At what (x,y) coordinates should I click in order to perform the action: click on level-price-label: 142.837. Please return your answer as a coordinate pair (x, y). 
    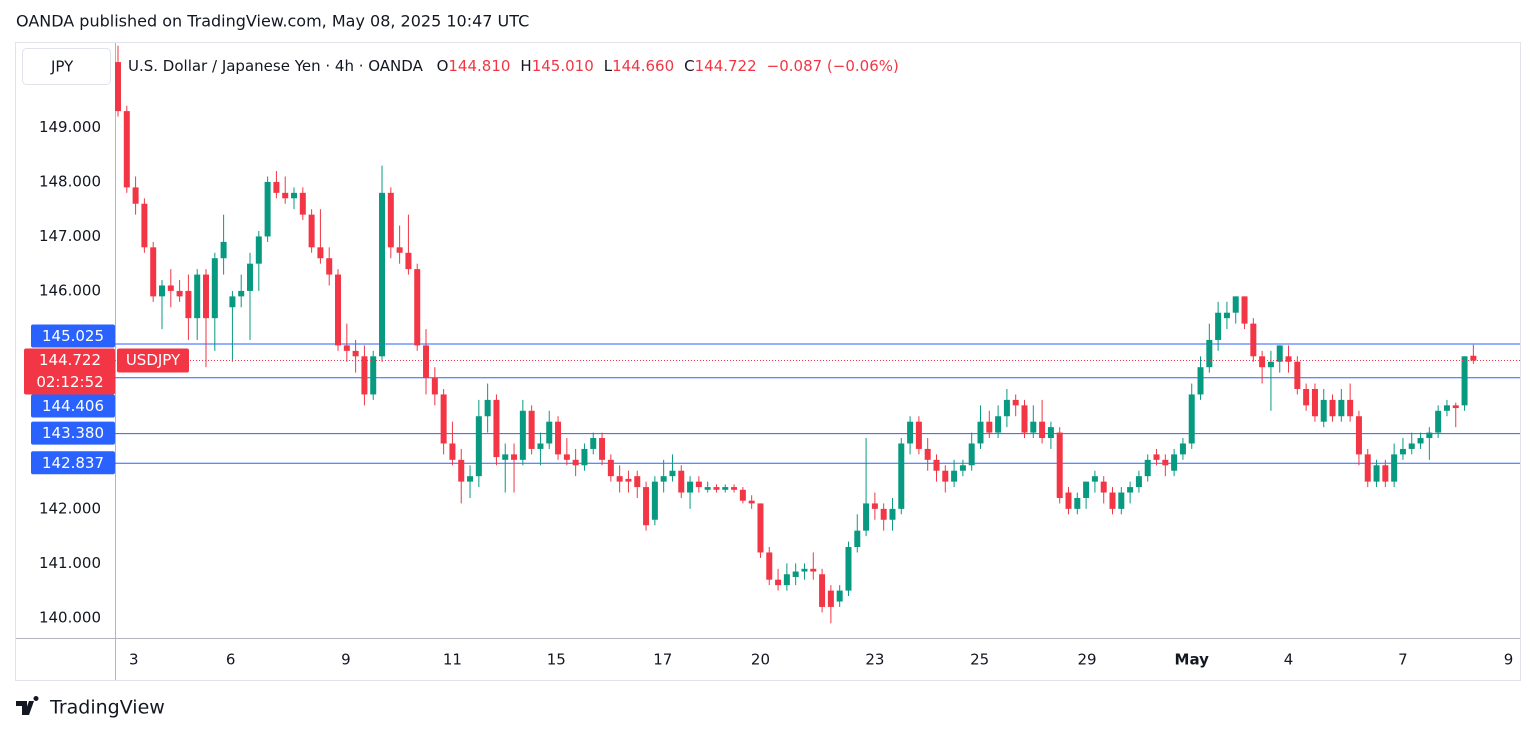
    Looking at the image, I should click on (73, 463).